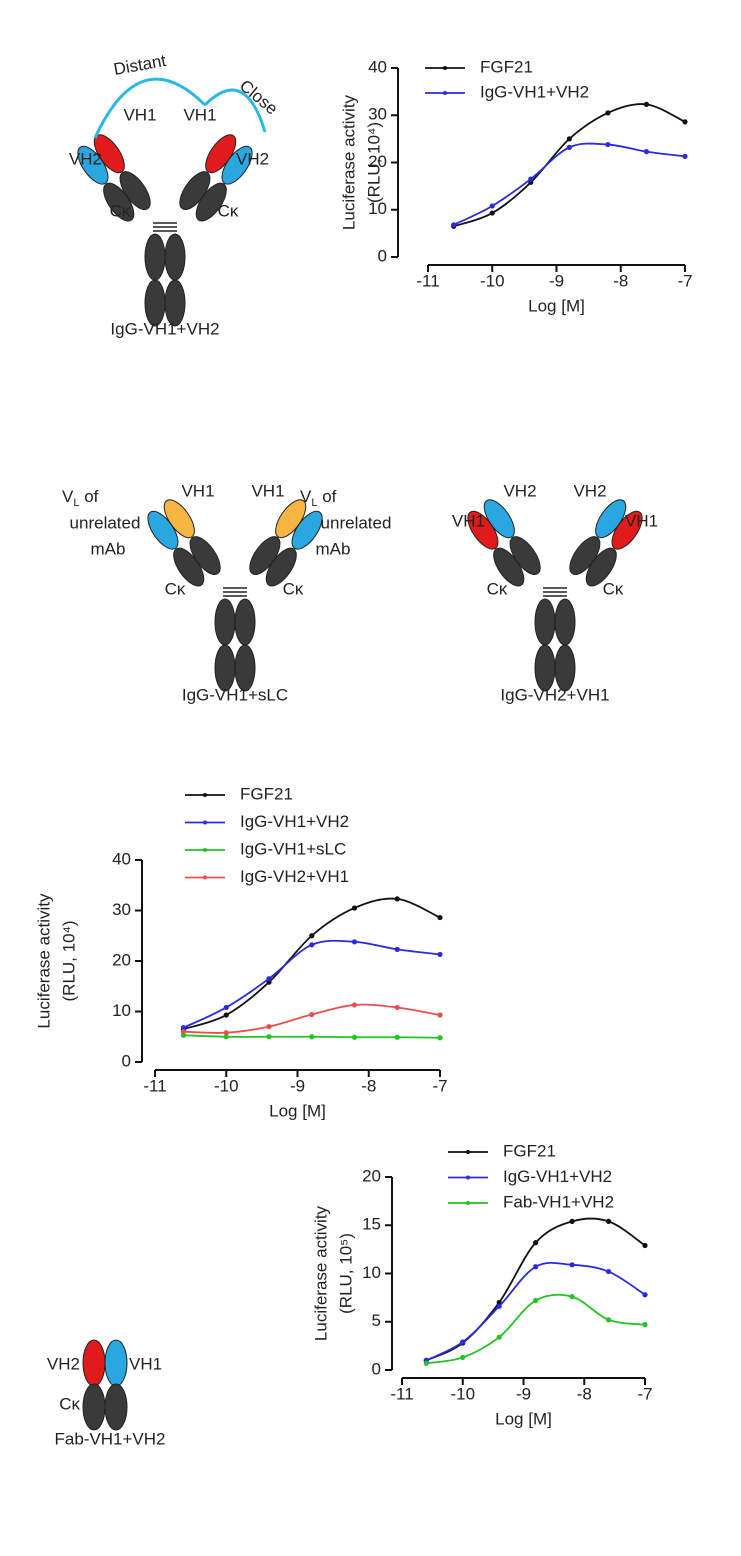 This screenshot has width=741, height=1556. I want to click on bracket, so click(150, 108).